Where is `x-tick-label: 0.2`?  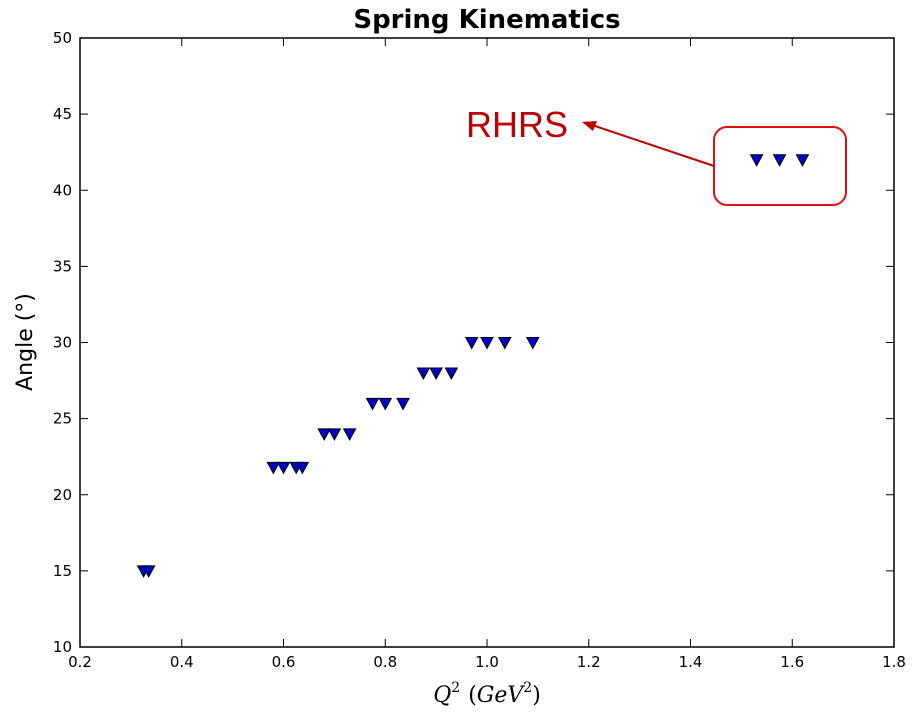 x-tick-label: 0.2 is located at coordinates (80, 662).